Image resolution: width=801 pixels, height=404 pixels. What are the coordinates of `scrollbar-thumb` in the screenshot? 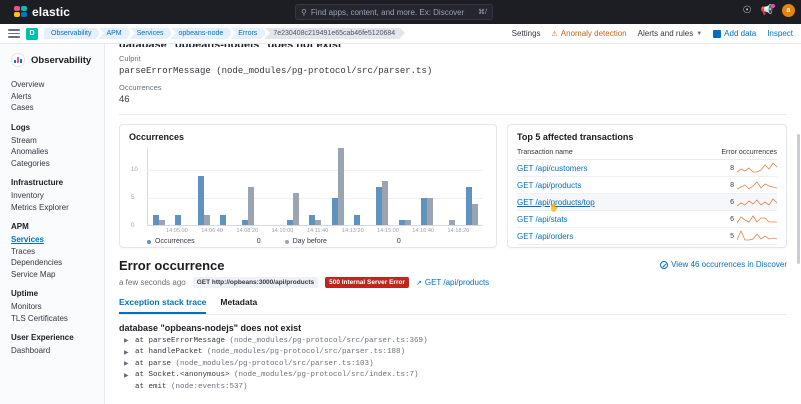 It's located at (798, 199).